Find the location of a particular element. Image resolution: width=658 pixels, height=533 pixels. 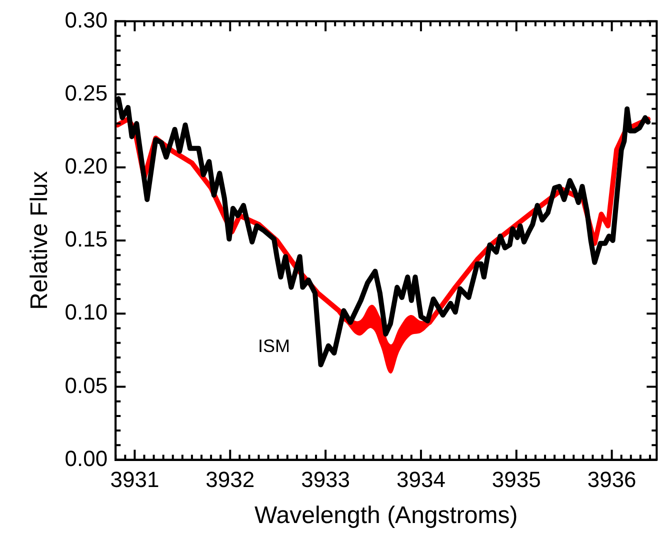

x-tick-label: 3936 is located at coordinates (611, 479).